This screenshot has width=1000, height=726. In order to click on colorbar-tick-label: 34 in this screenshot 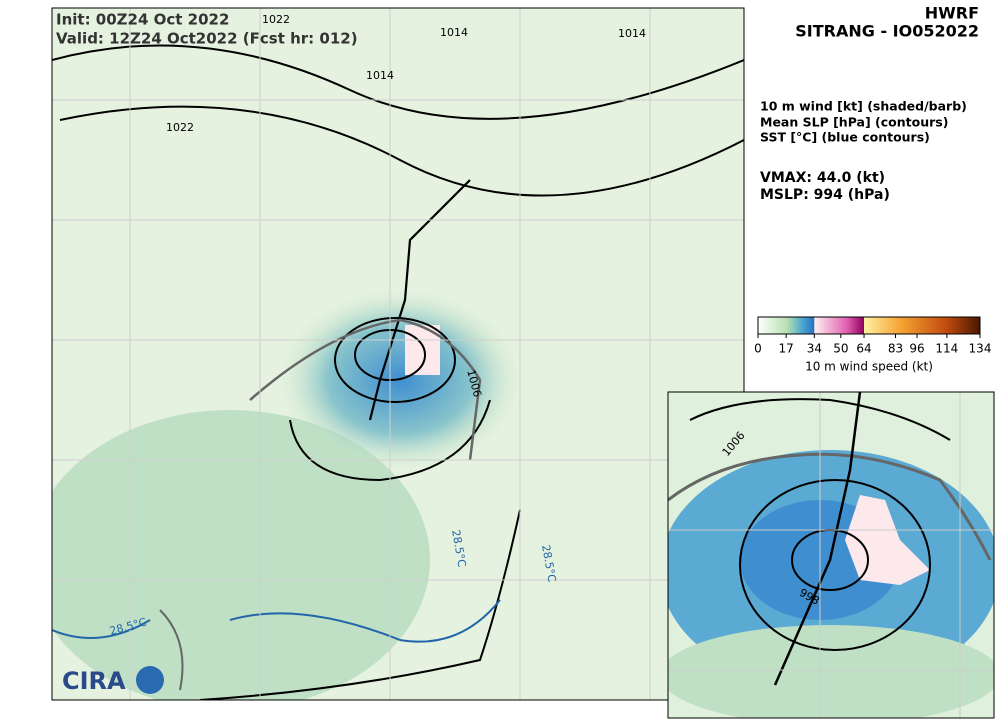, I will do `click(814, 349)`.